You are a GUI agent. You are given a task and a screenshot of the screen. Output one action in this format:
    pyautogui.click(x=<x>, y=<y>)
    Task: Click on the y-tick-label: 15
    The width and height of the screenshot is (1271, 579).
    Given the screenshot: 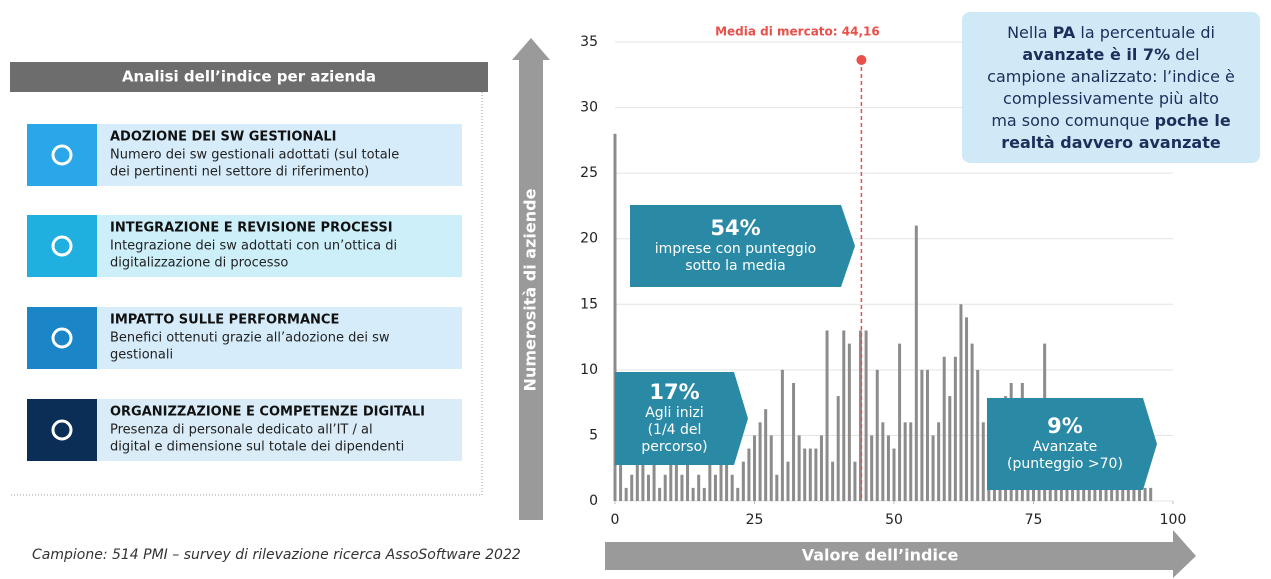 What is the action you would take?
    pyautogui.click(x=589, y=304)
    